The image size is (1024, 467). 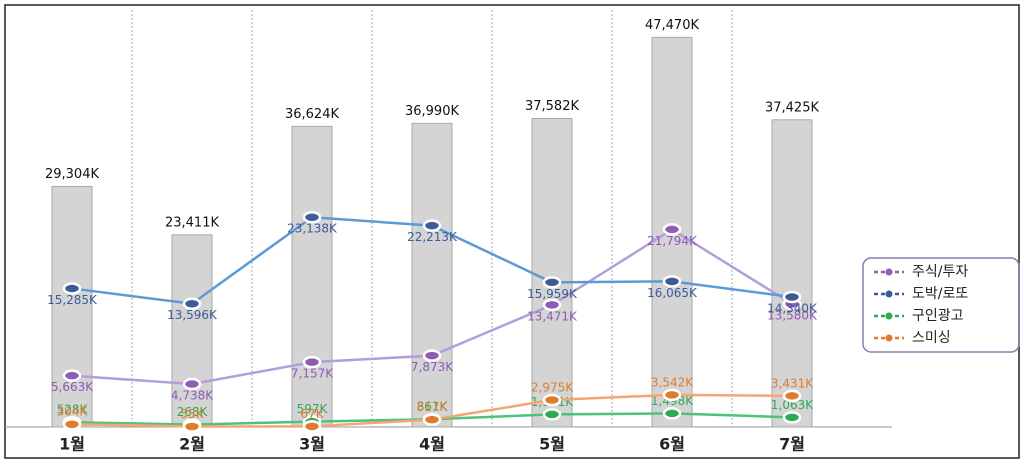 I want to click on data-label: 1,063K, so click(x=792, y=405).